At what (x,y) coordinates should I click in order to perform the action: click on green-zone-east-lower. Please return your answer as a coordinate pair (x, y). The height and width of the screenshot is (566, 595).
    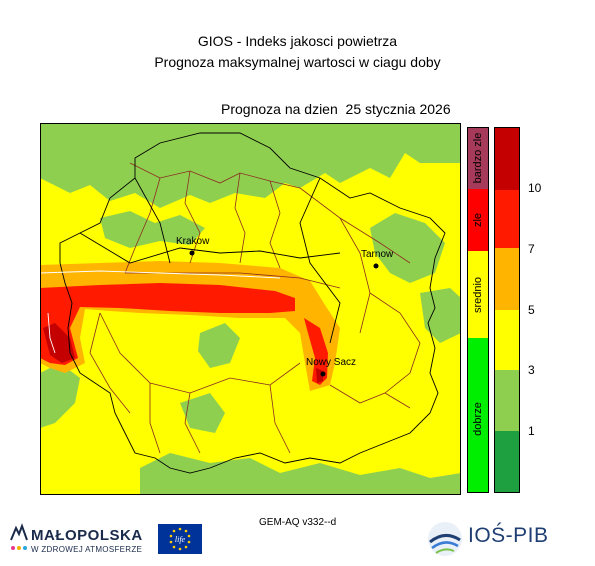
    Looking at the image, I should click on (440, 315).